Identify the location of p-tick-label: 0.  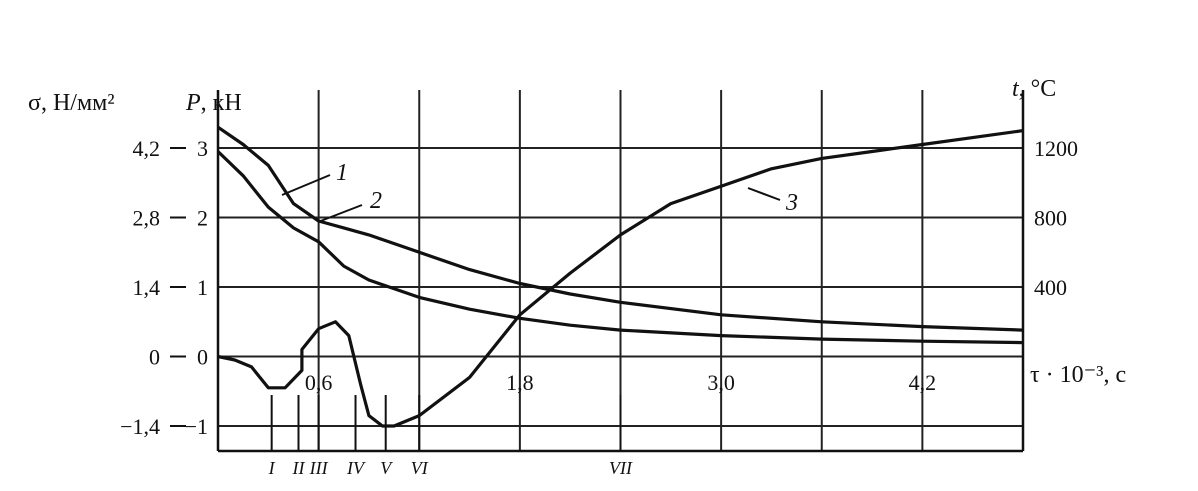
(202, 357).